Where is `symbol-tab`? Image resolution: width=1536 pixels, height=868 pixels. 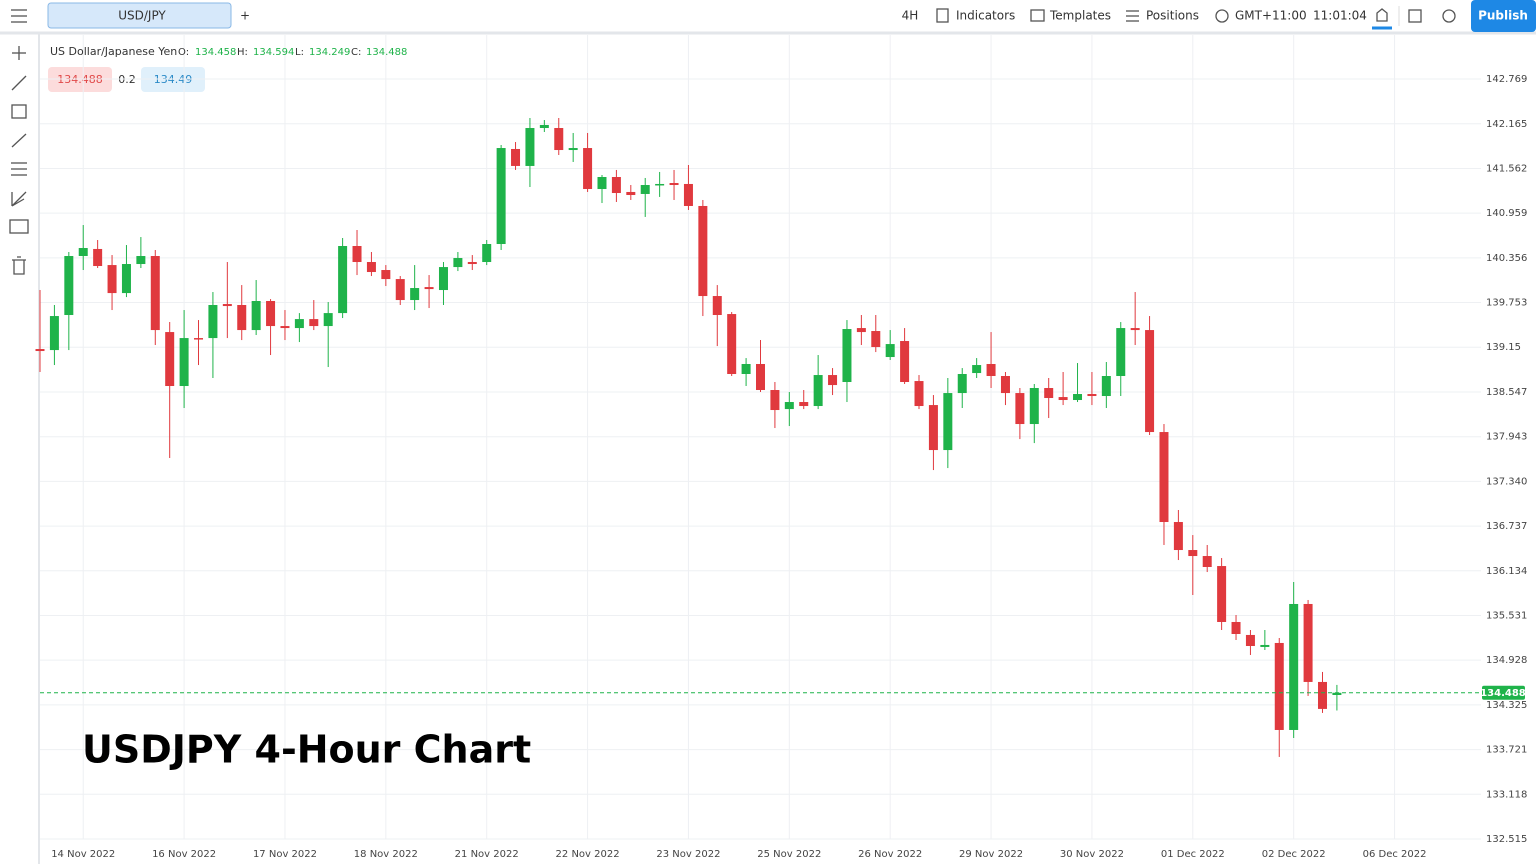
symbol-tab is located at coordinates (139, 15).